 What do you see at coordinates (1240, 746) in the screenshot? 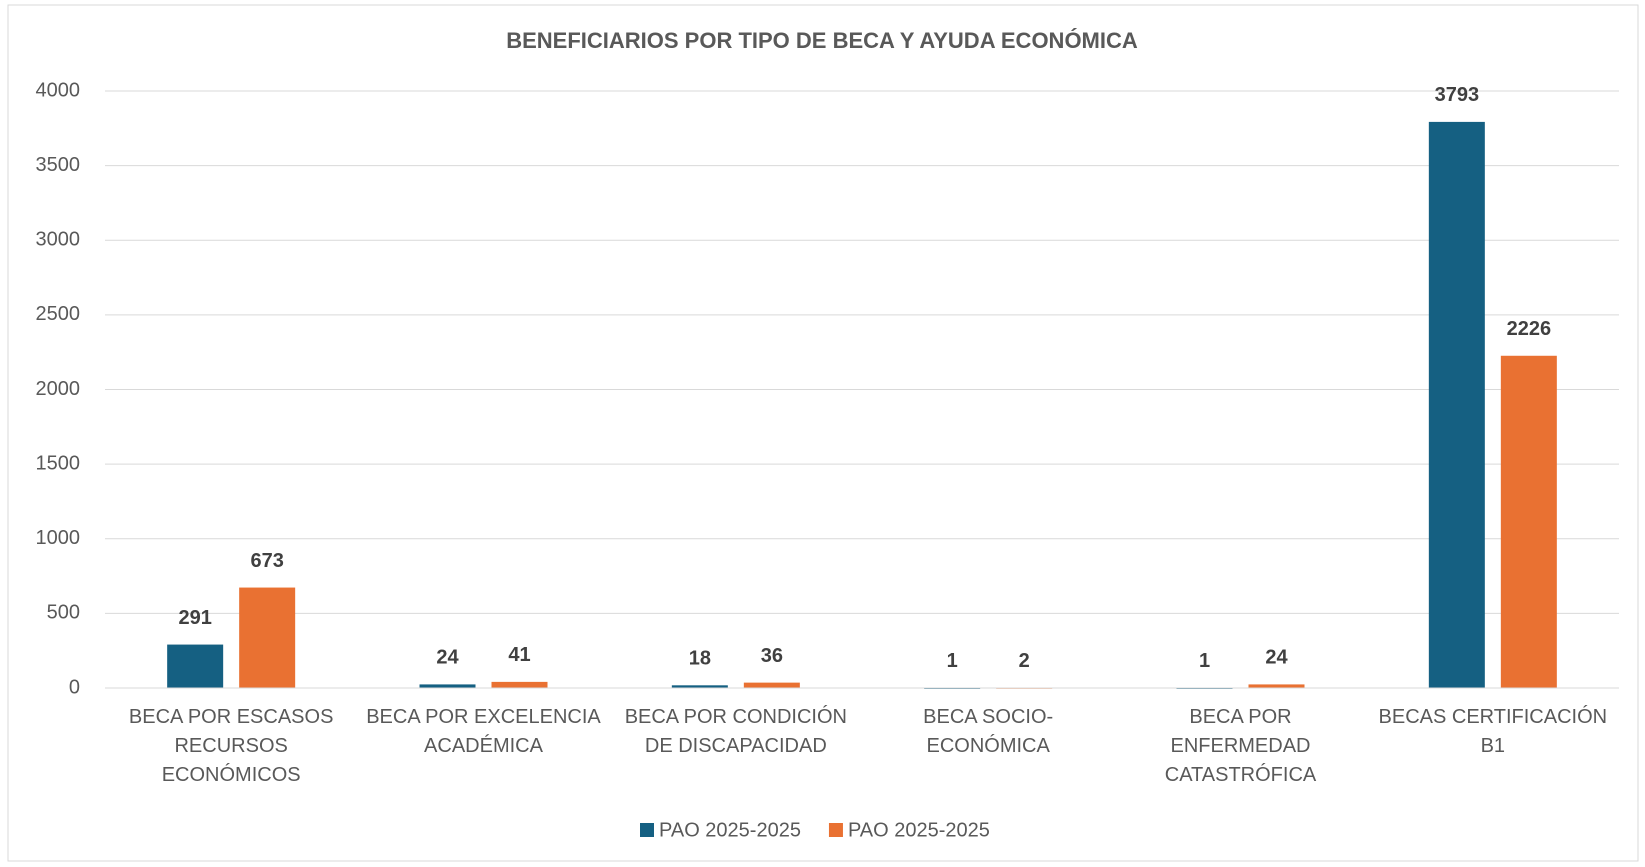
I see `x-tick-label: BECA POR ENFERMEDAD CATASTRÓFICA` at bounding box center [1240, 746].